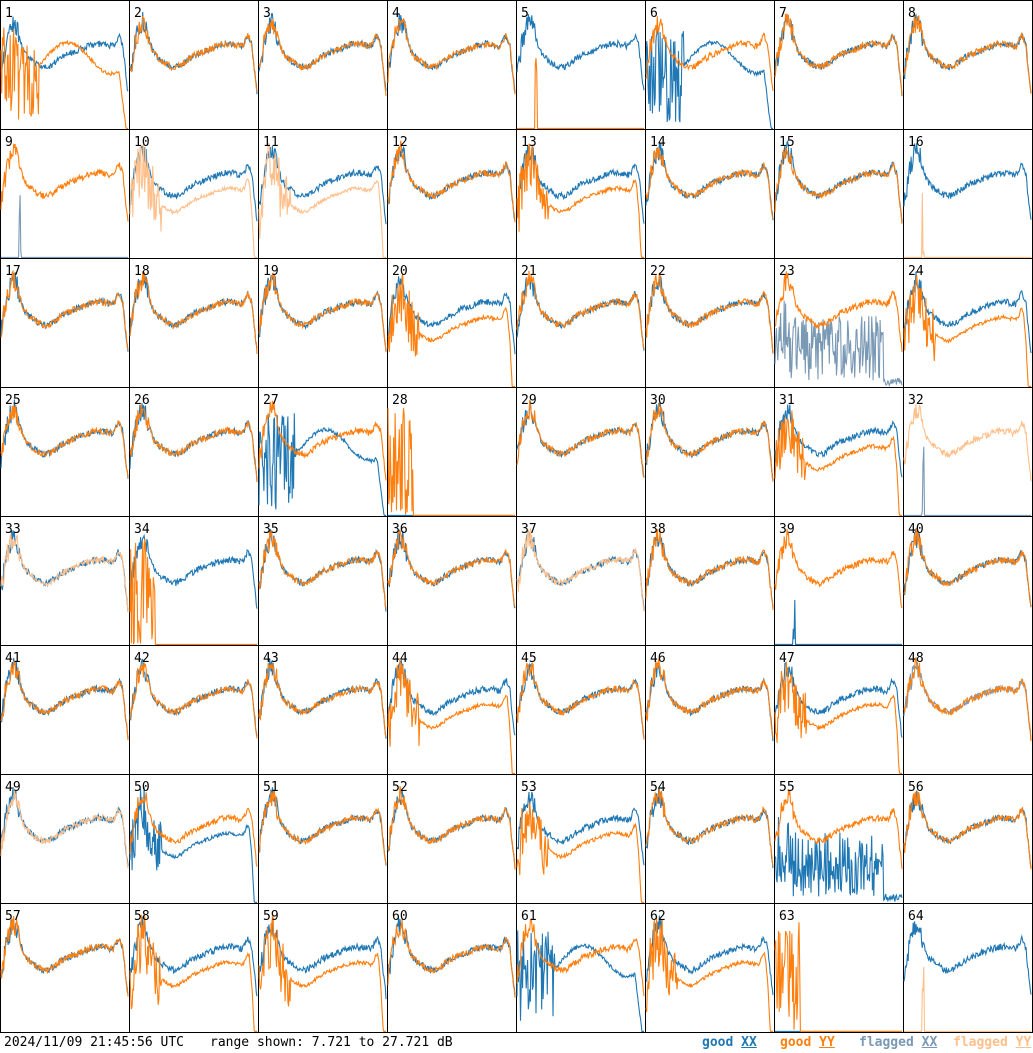 Image resolution: width=1033 pixels, height=1053 pixels. What do you see at coordinates (710, 452) in the screenshot?
I see `panel-30: 30` at bounding box center [710, 452].